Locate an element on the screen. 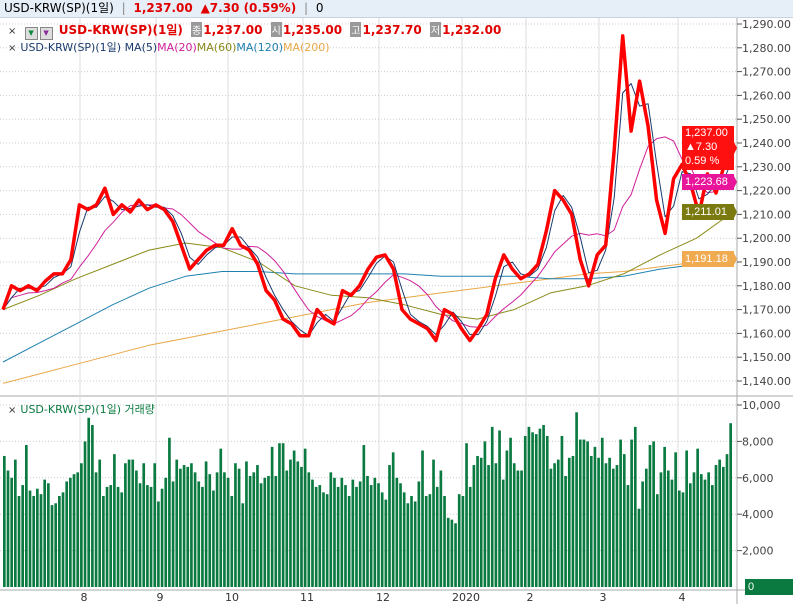 Image resolution: width=793 pixels, height=604 pixels. ma-prefix: USD-KRW(SP)(1일) is located at coordinates (71, 47).